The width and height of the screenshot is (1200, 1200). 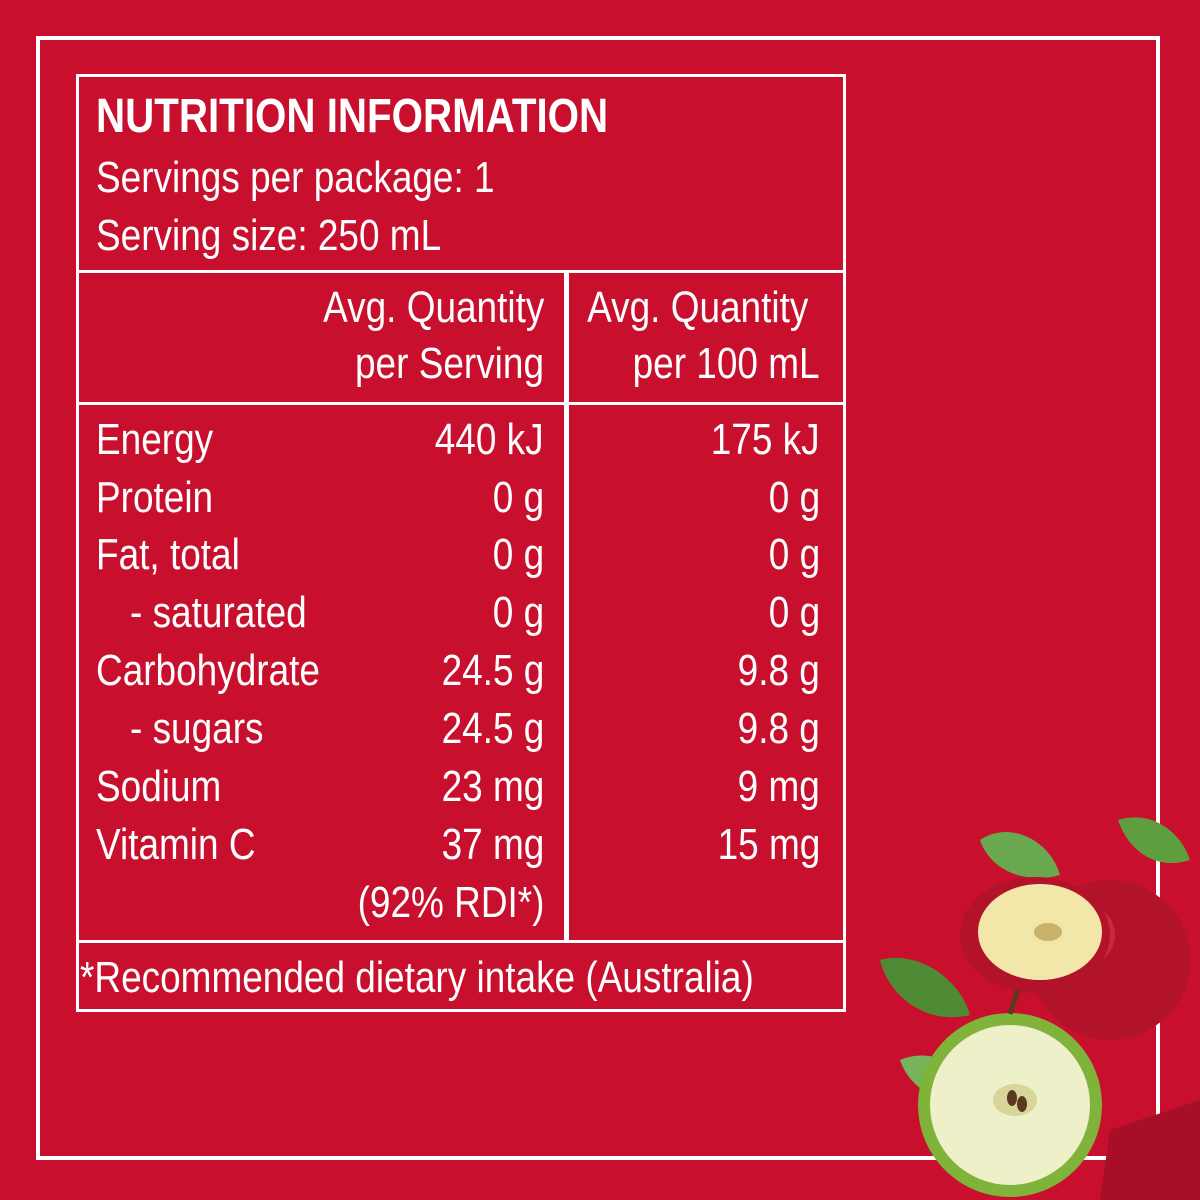 I want to click on divider-header, so click(x=461, y=271).